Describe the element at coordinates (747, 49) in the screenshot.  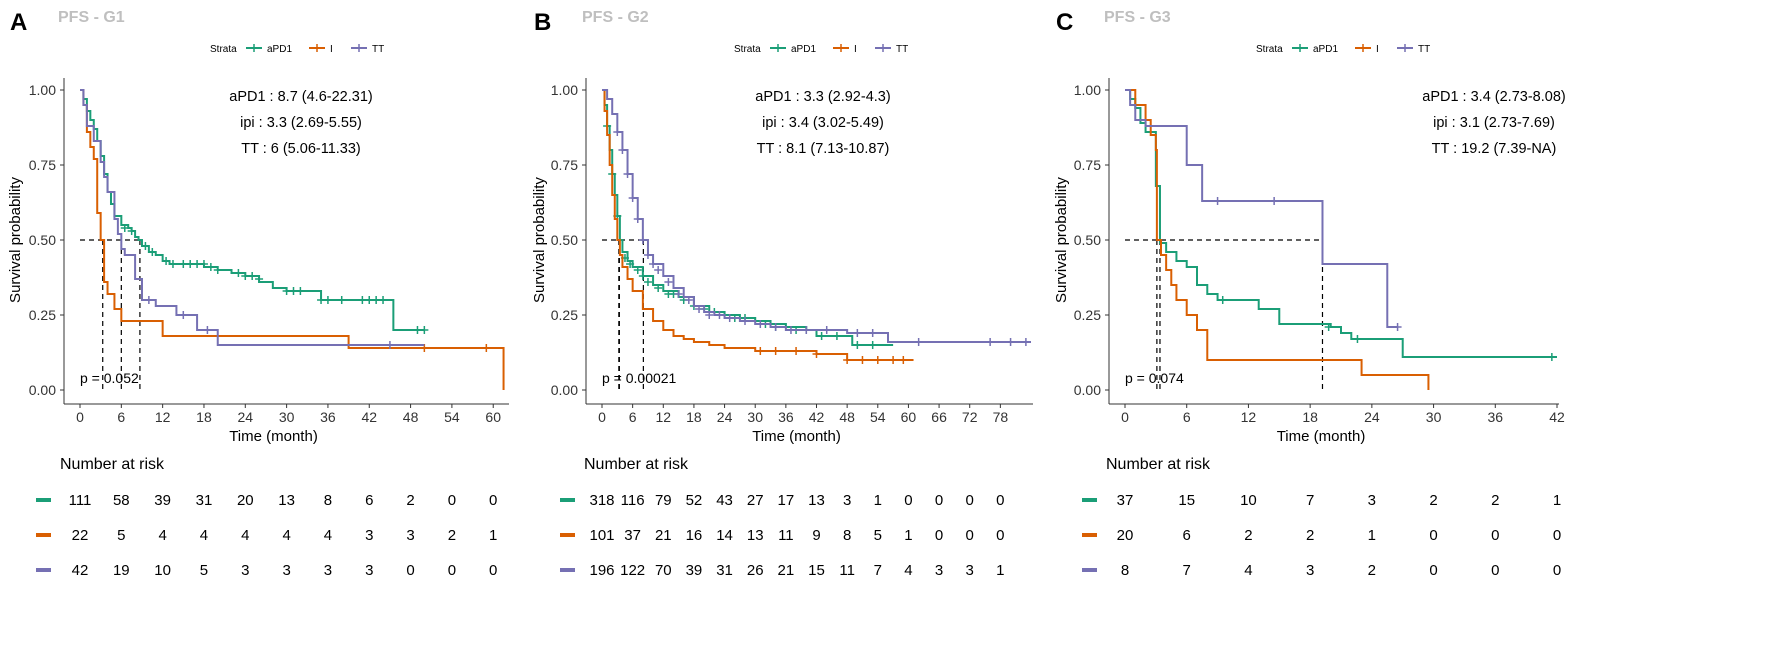
I see `legend-title: Strata` at that location.